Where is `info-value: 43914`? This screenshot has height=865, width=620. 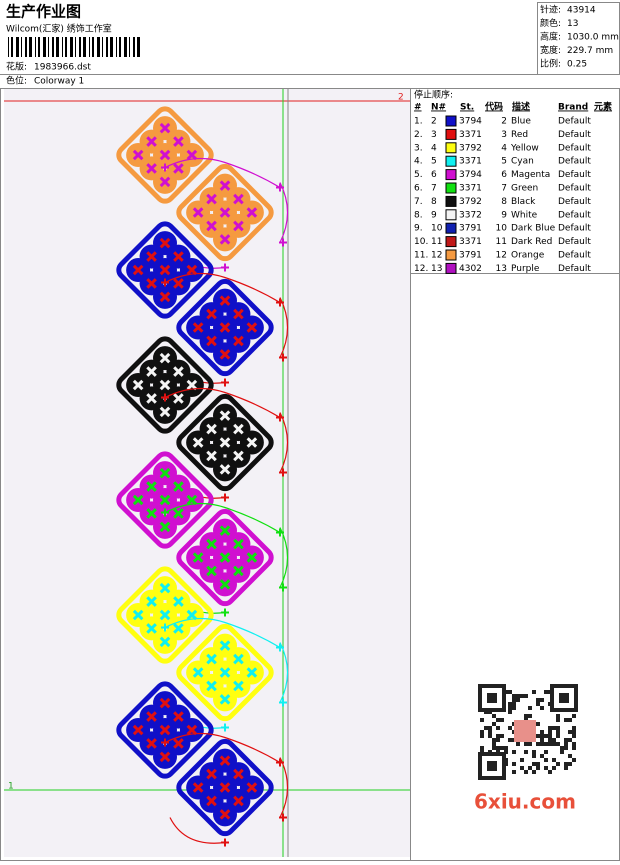
info-value: 43914 is located at coordinates (581, 11).